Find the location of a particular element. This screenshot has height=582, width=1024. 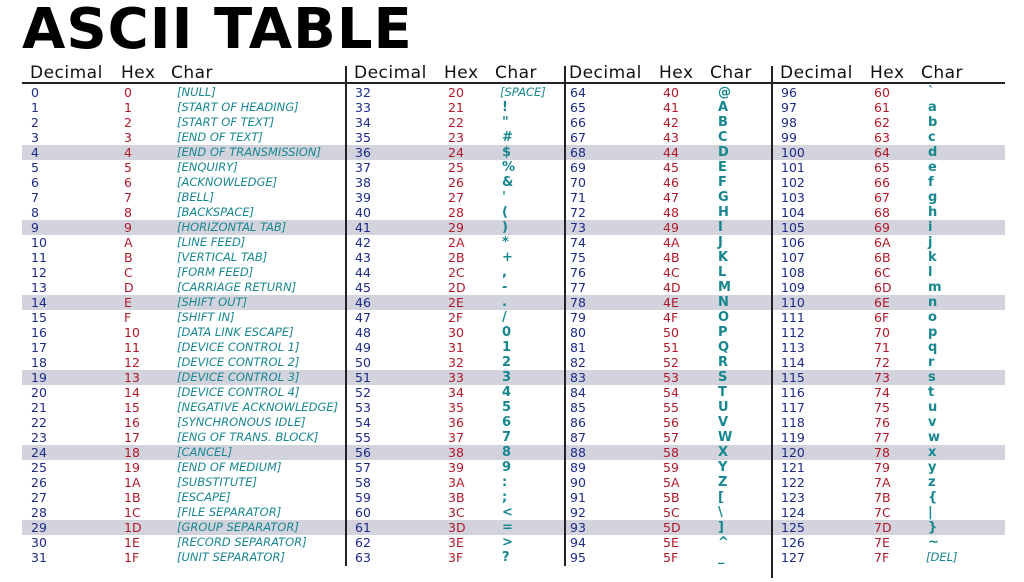

char-cell: } is located at coordinates (933, 527).